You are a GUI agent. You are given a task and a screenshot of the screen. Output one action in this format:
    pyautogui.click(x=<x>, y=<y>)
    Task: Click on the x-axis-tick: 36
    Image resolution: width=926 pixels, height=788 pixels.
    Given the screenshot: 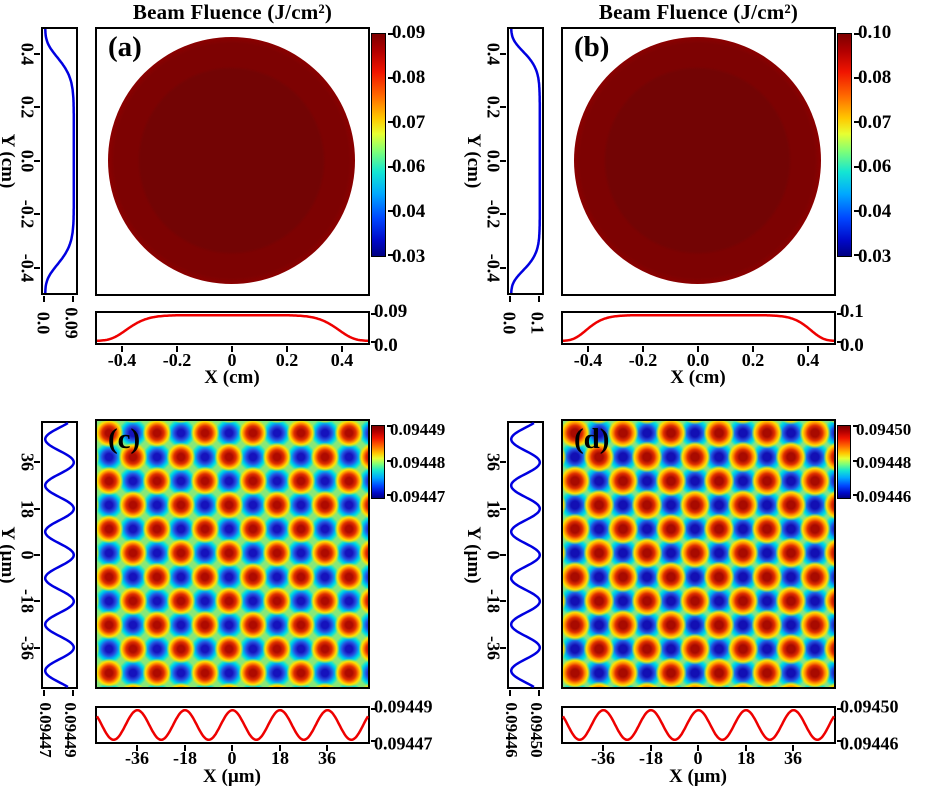 What is the action you would take?
    pyautogui.click(x=327, y=758)
    